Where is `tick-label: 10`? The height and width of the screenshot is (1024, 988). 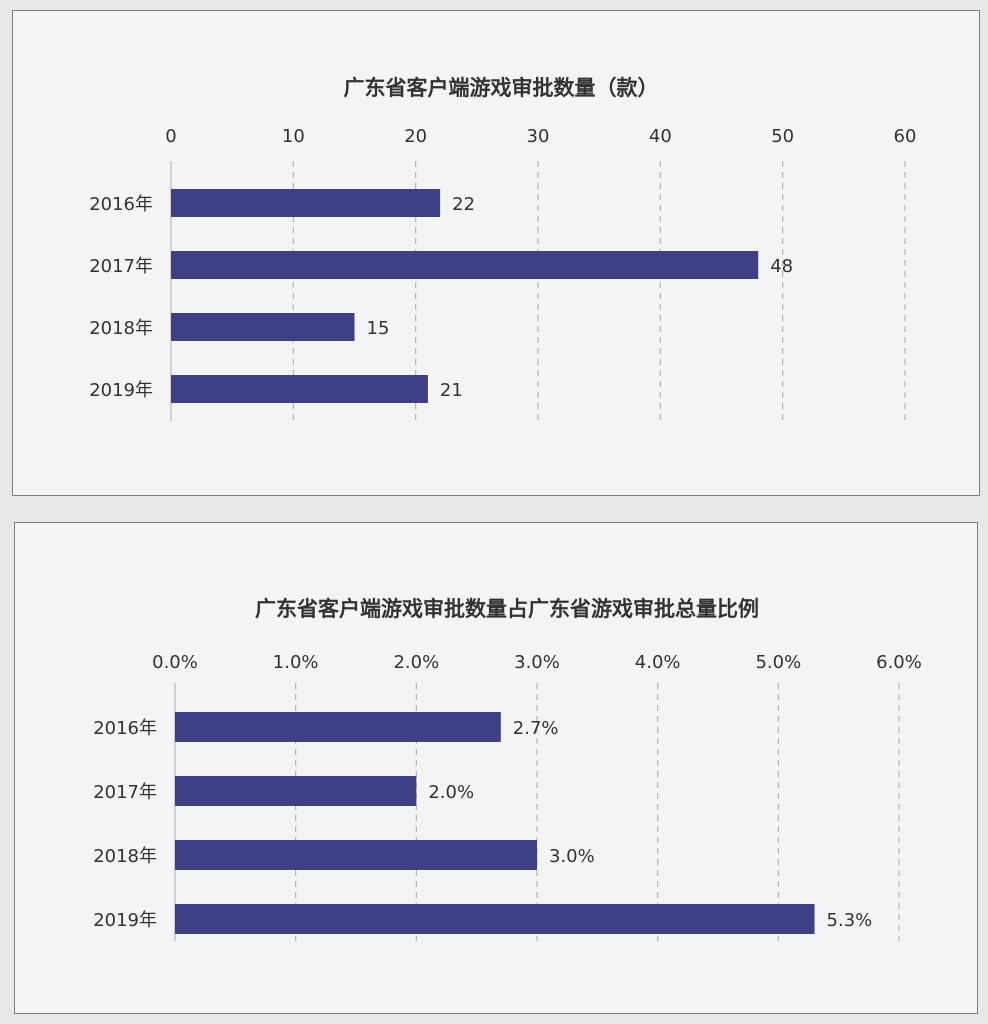 tick-label: 10 is located at coordinates (293, 136).